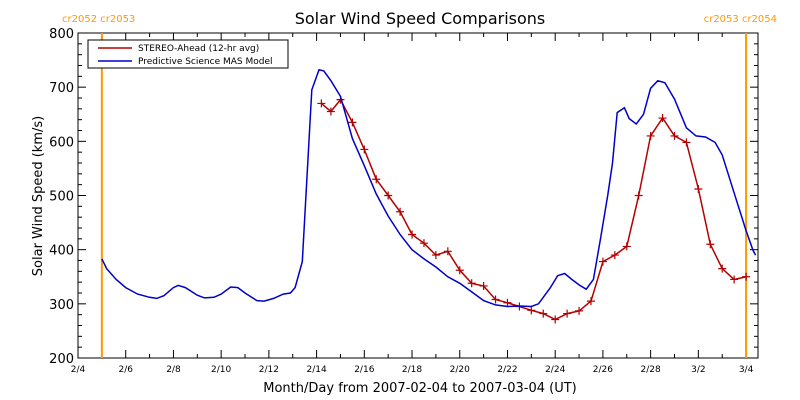 The width and height of the screenshot is (800, 400). I want to click on x-tick-label: 2/14, so click(316, 370).